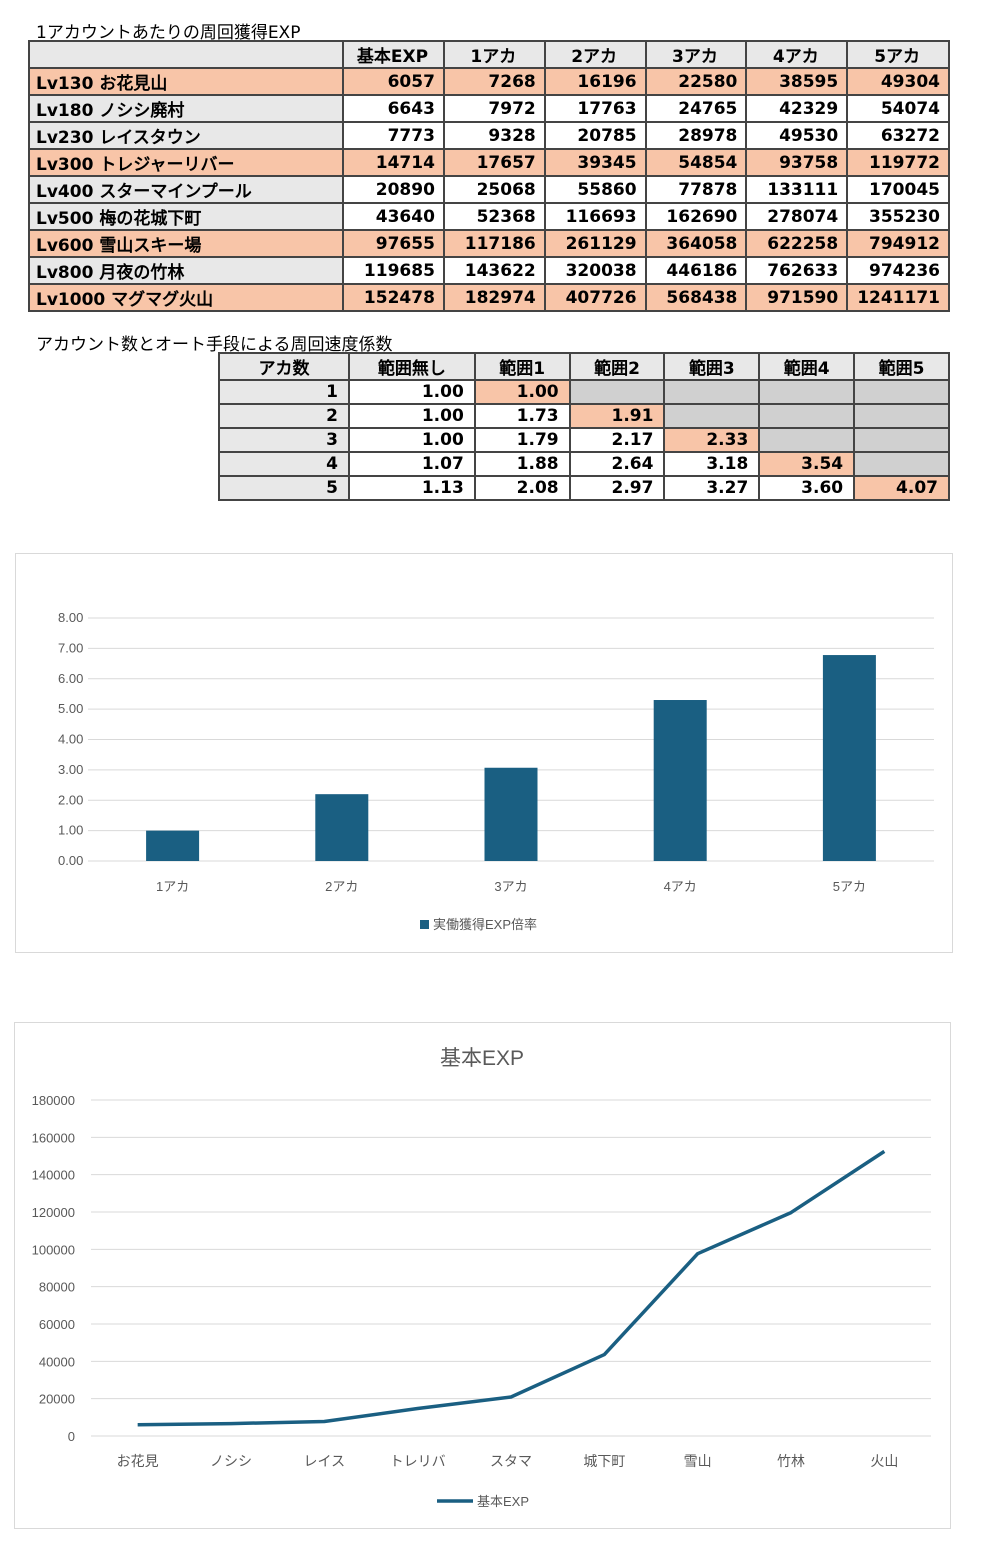 The height and width of the screenshot is (1550, 982). Describe the element at coordinates (797, 297) in the screenshot. I see `exp-value-cell: 971590` at that location.